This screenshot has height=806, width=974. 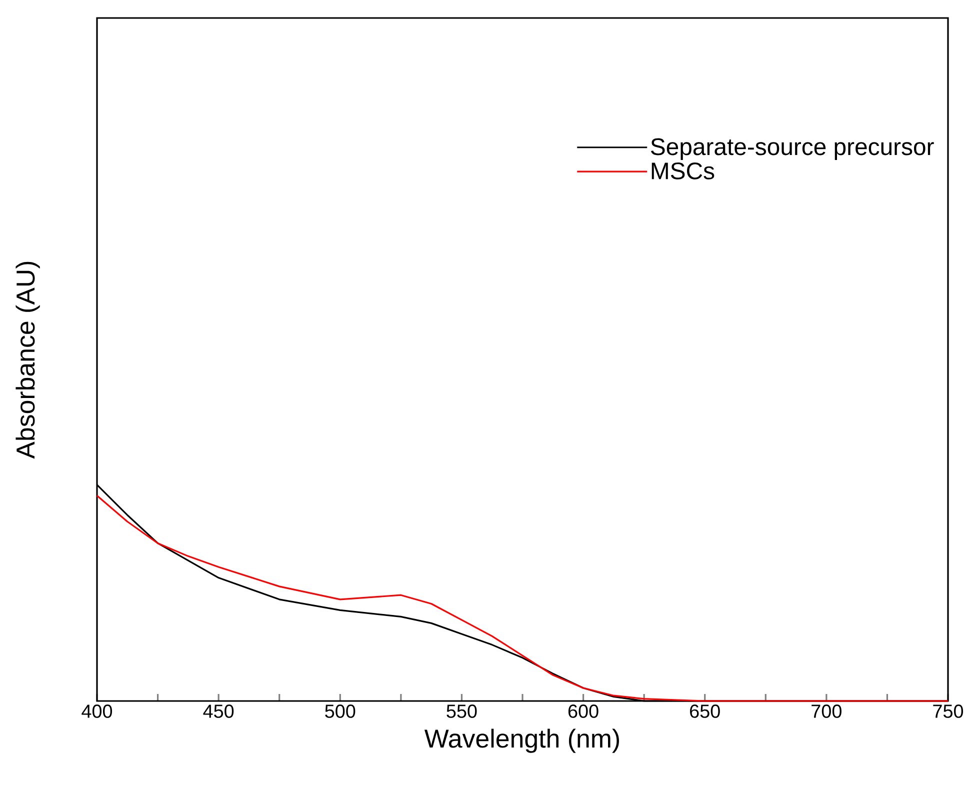 I want to click on x-tick-label: 450, so click(x=218, y=711).